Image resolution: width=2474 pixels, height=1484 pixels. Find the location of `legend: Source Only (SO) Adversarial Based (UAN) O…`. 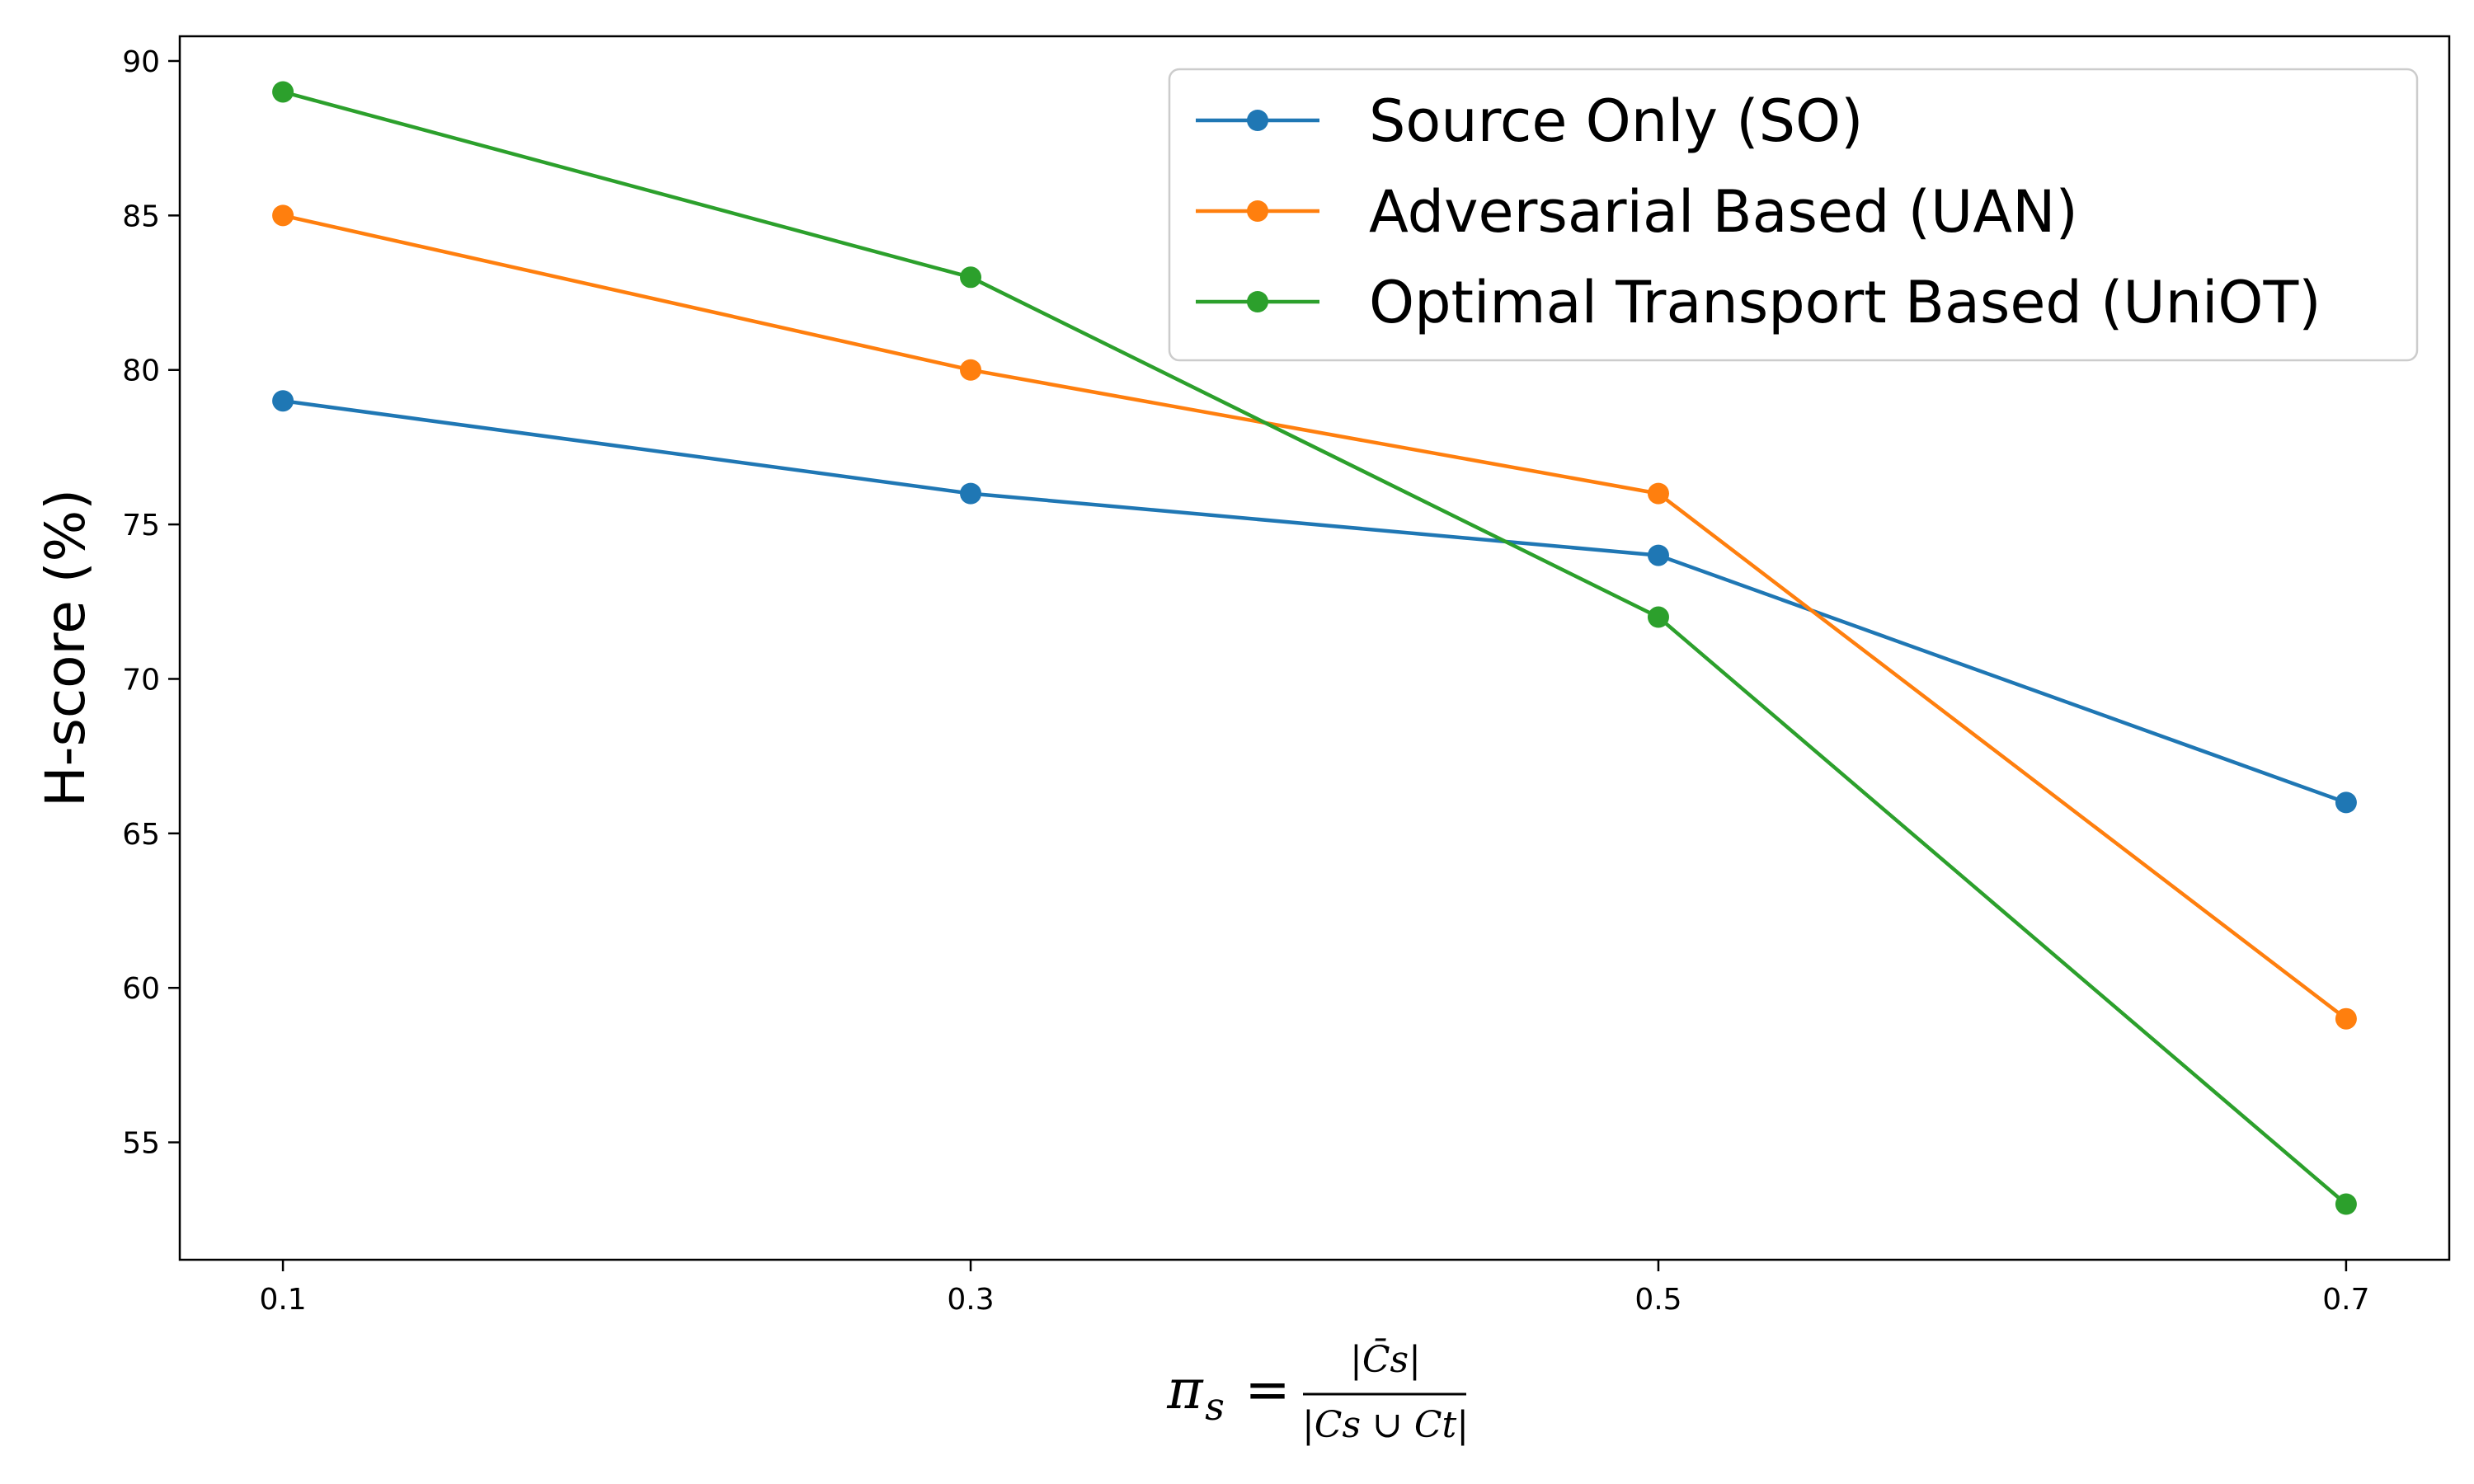

legend: Source Only (SO) Adversarial Based (UAN) O… is located at coordinates (1793, 215).